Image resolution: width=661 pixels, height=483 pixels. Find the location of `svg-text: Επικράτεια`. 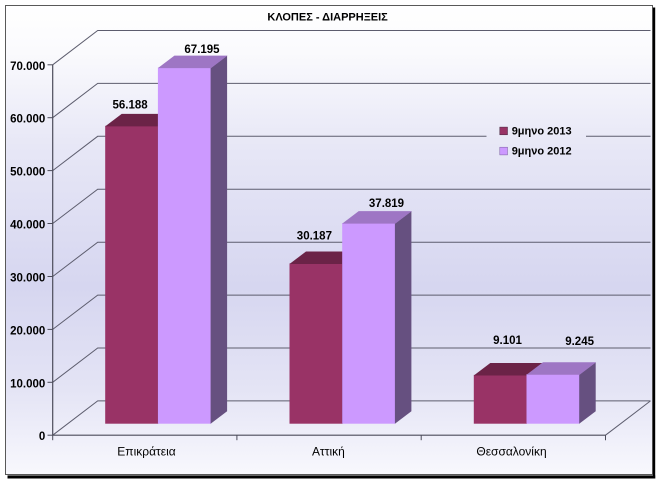

svg-text: Επικράτεια is located at coordinates (146, 452).